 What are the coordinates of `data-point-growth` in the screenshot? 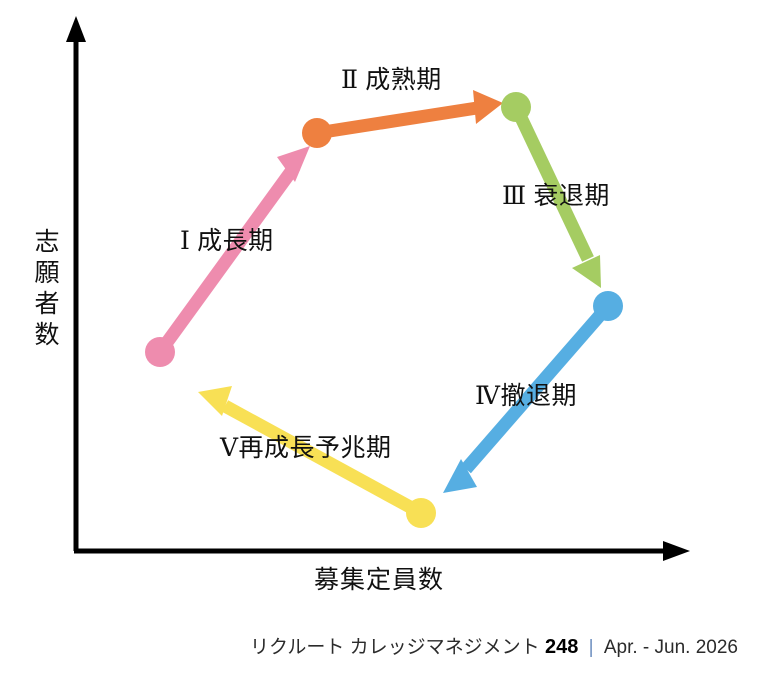 It's located at (160, 352).